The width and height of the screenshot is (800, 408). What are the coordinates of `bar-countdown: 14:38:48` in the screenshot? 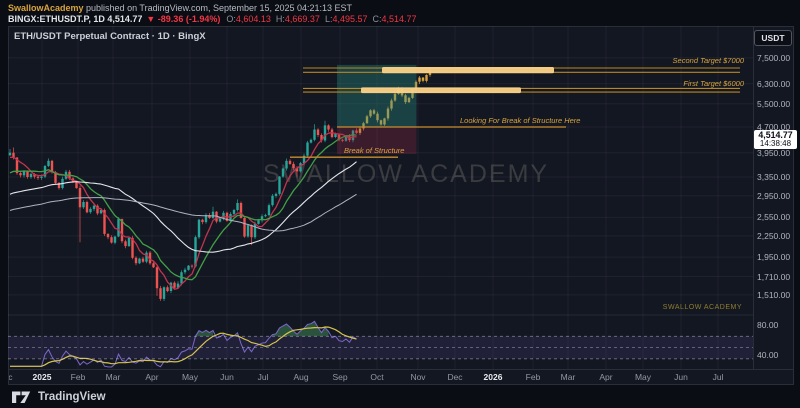 It's located at (775, 143).